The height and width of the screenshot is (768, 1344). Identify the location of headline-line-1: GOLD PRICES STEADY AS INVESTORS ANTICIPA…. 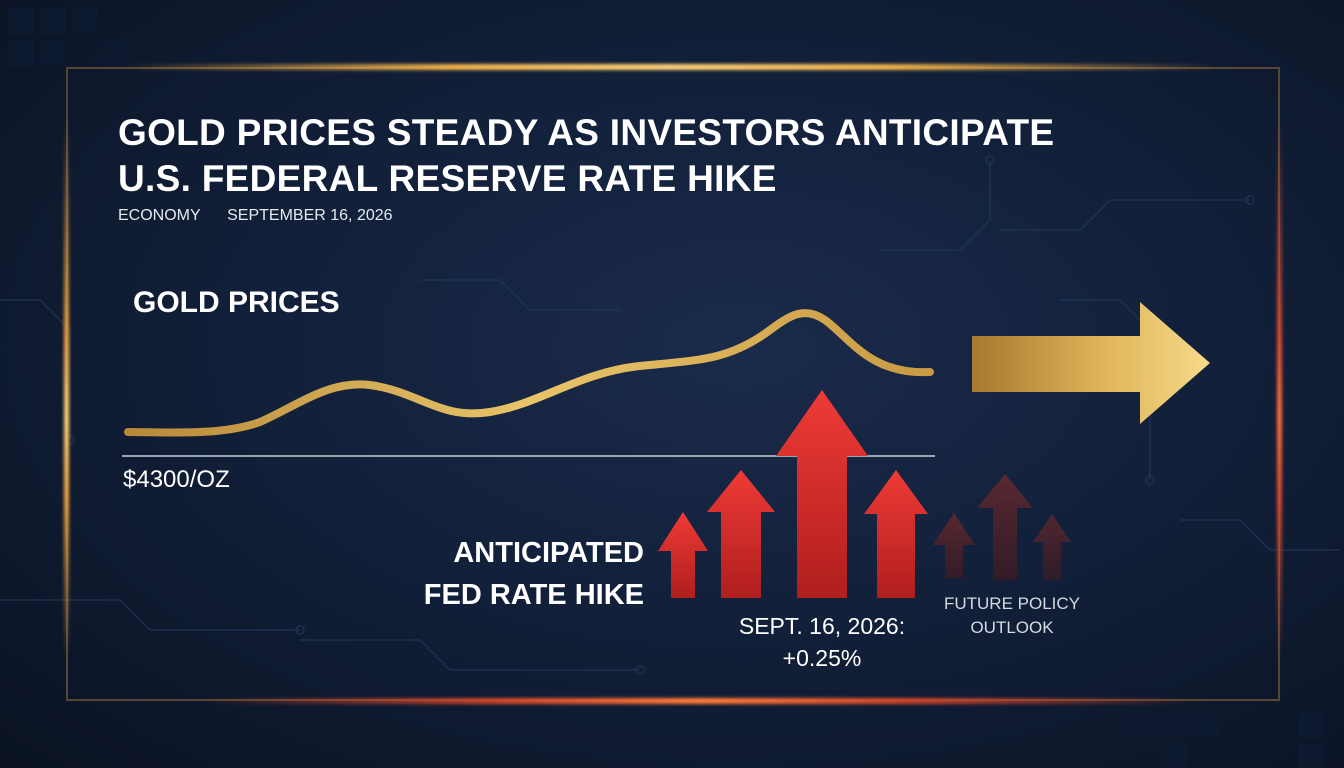
(586, 132).